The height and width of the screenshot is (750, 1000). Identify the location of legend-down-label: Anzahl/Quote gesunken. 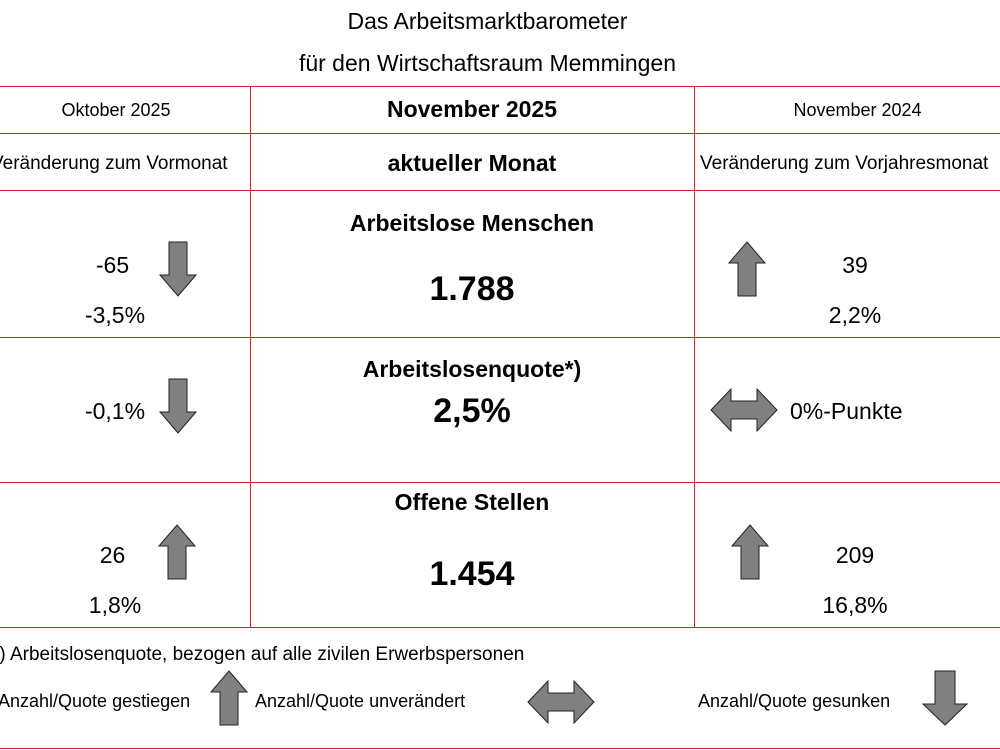
(794, 701).